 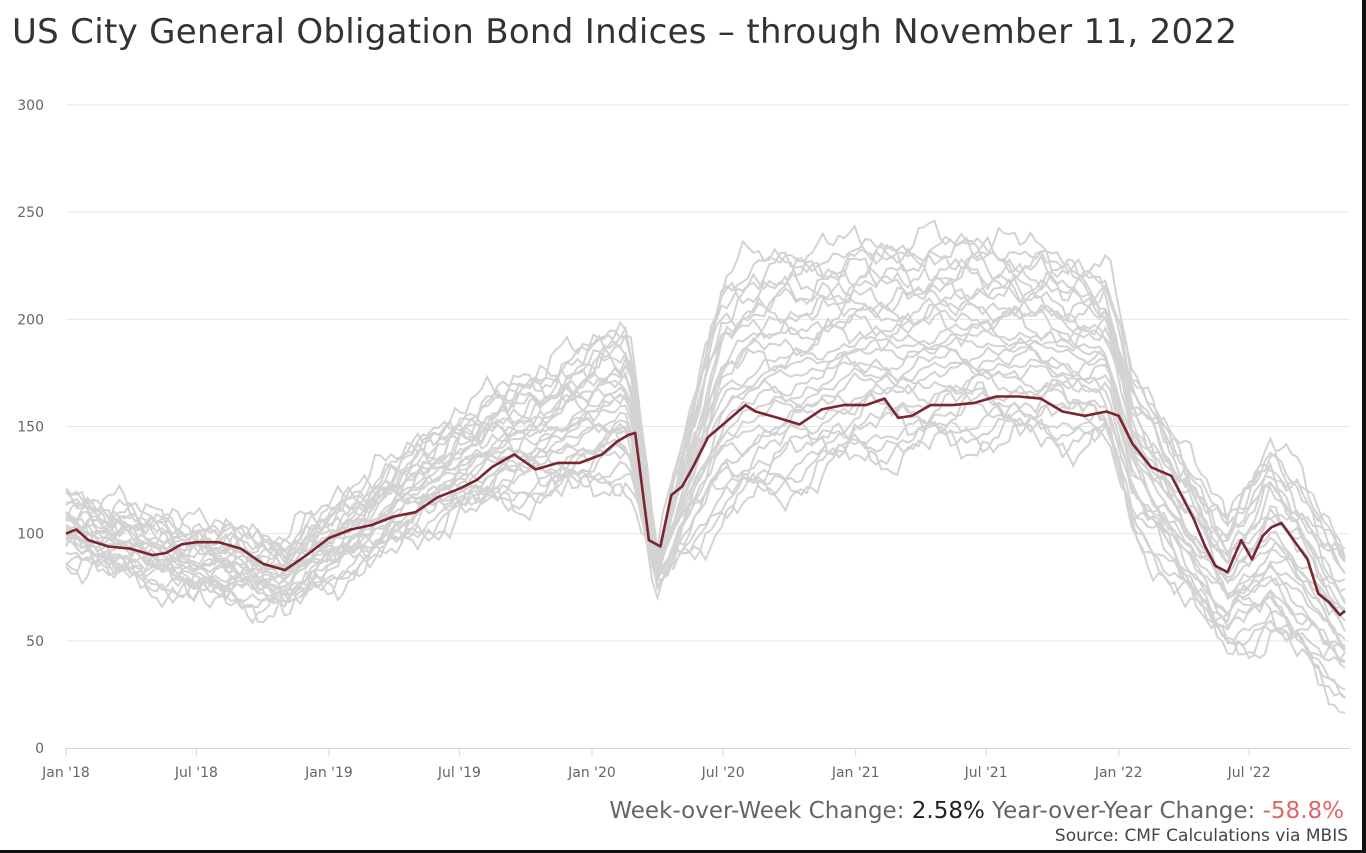 I want to click on x-tick-label: Jan '21, so click(x=855, y=773).